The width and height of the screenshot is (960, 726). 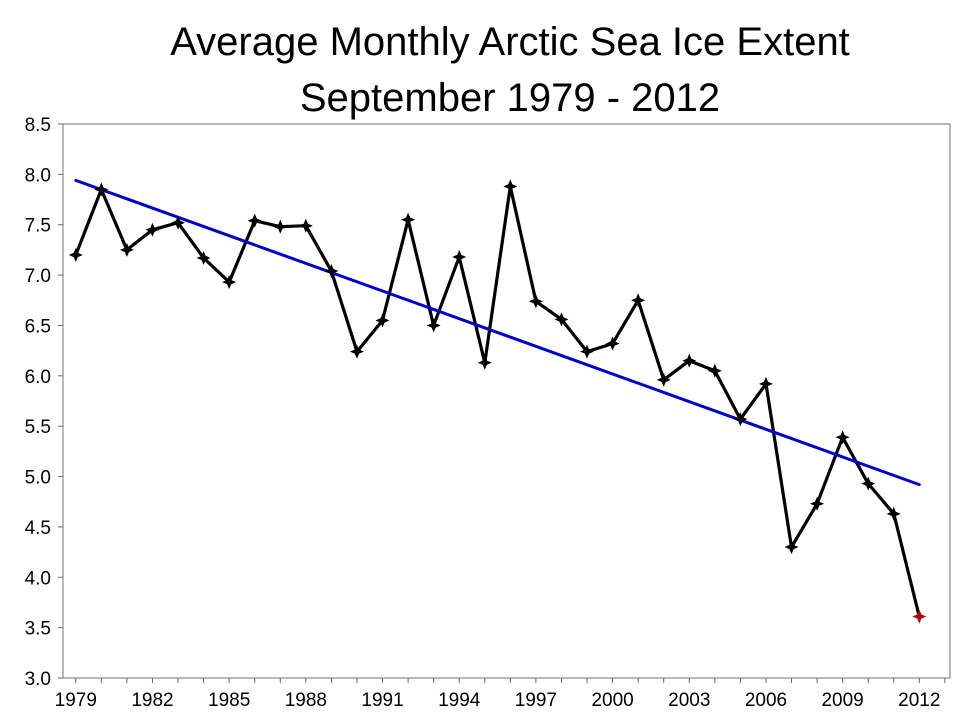 I want to click on y-tick-label: 7.5, so click(x=38, y=226).